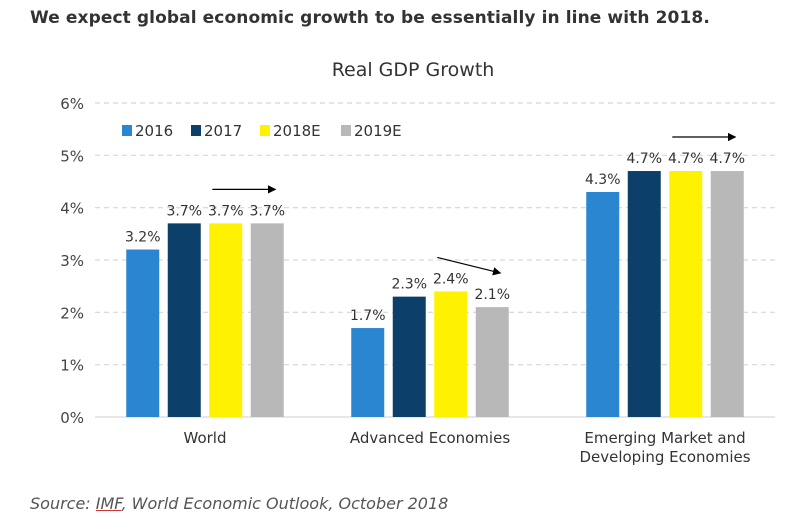 This screenshot has height=532, width=800. I want to click on legend-swatch-2018e, so click(265, 130).